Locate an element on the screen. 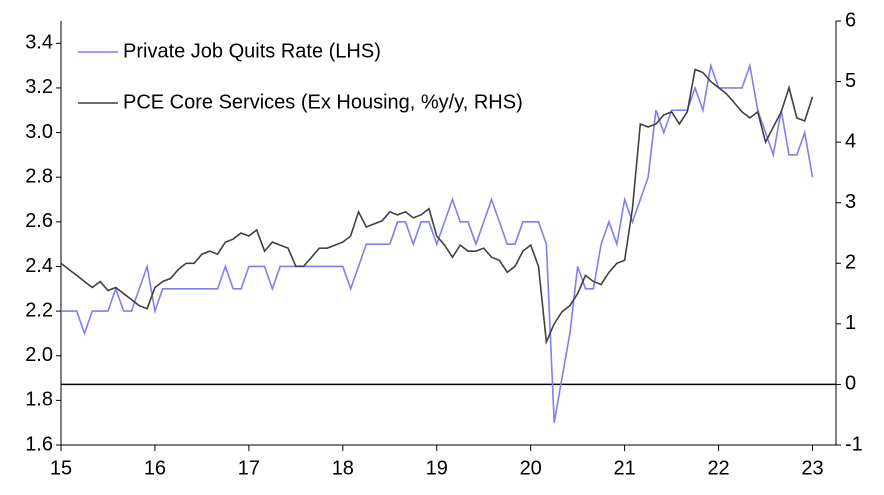  y-tick-label: 1.8 is located at coordinates (39, 400).